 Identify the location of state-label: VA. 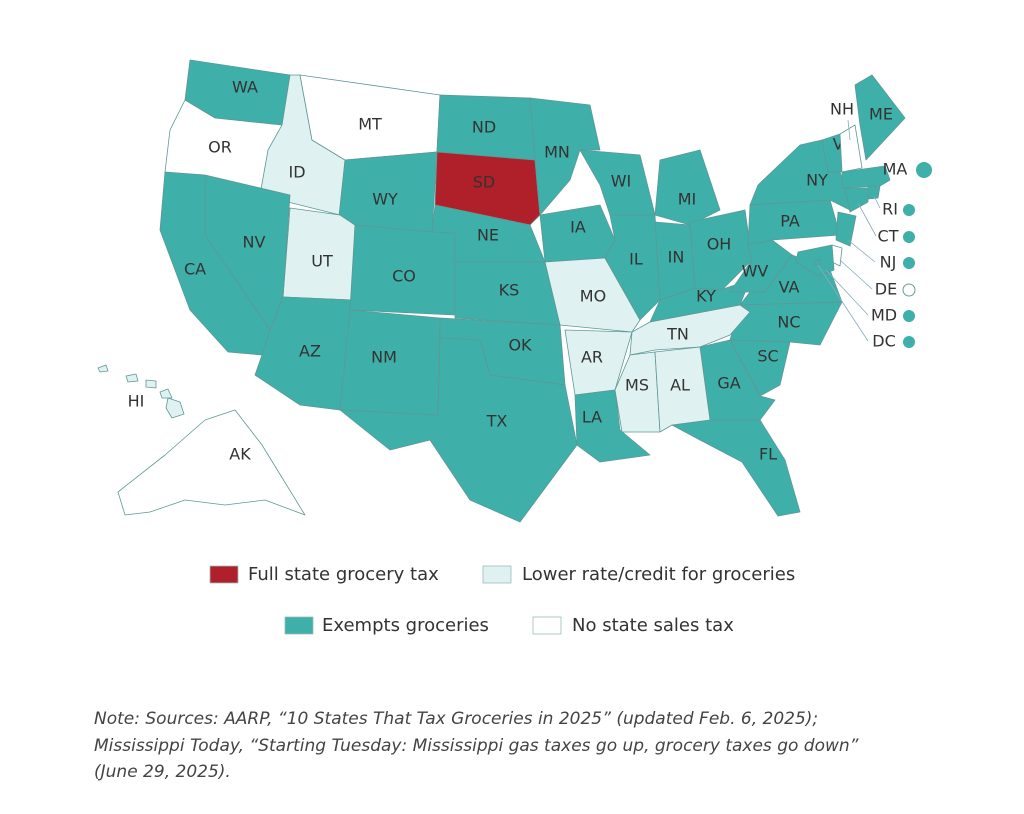
(789, 287).